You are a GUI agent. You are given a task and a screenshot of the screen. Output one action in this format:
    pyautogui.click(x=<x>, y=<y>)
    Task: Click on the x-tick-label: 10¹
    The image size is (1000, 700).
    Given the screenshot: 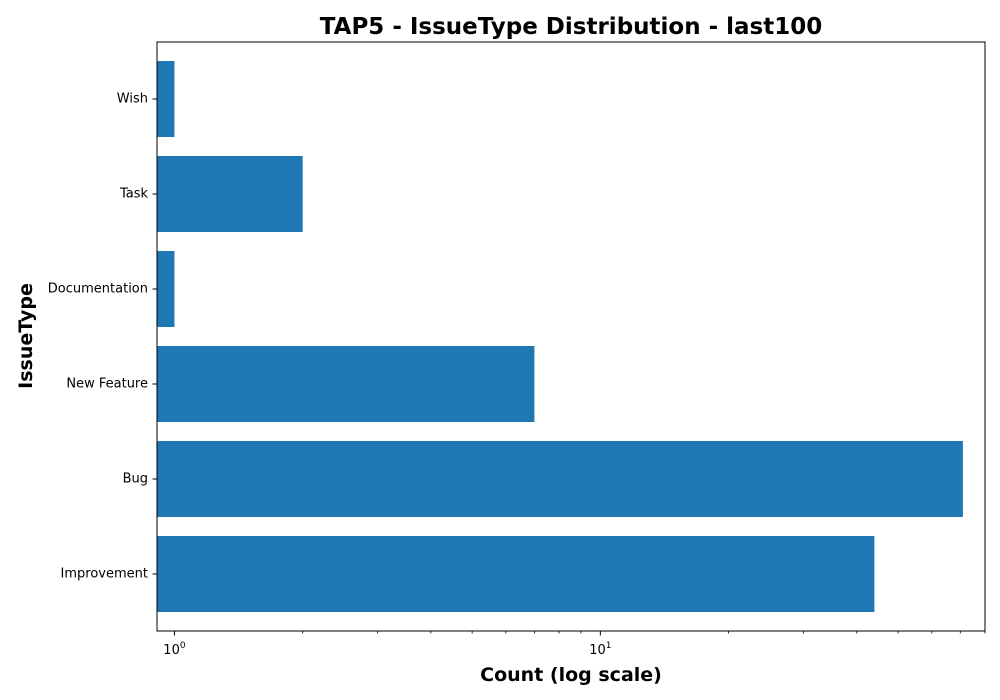 What is the action you would take?
    pyautogui.click(x=600, y=649)
    